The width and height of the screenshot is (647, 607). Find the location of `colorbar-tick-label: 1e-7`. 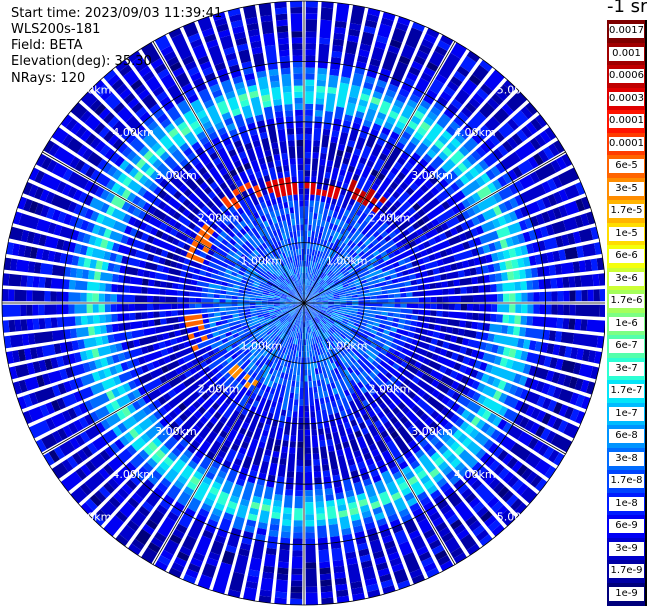

colorbar-tick-label: 1e-7 is located at coordinates (626, 413).